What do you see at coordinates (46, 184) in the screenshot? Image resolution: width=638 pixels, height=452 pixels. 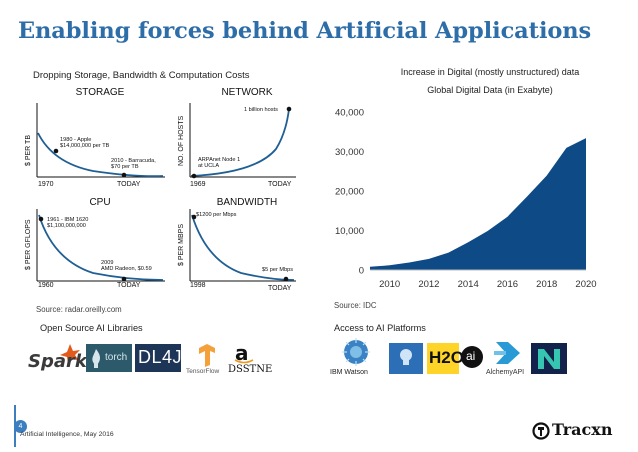 I see `storage-x-start: 1970` at bounding box center [46, 184].